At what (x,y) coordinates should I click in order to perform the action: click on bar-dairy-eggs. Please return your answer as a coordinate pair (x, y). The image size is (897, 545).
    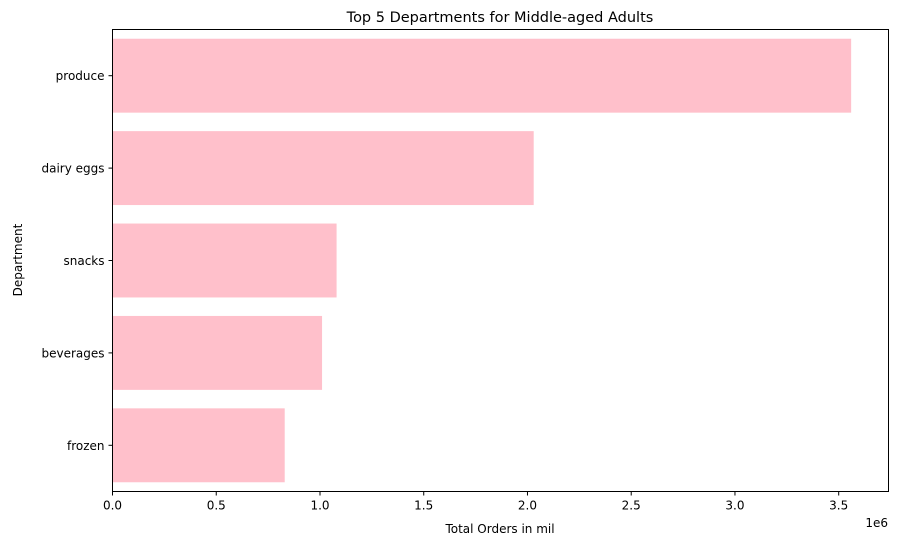
    Looking at the image, I should click on (323, 168).